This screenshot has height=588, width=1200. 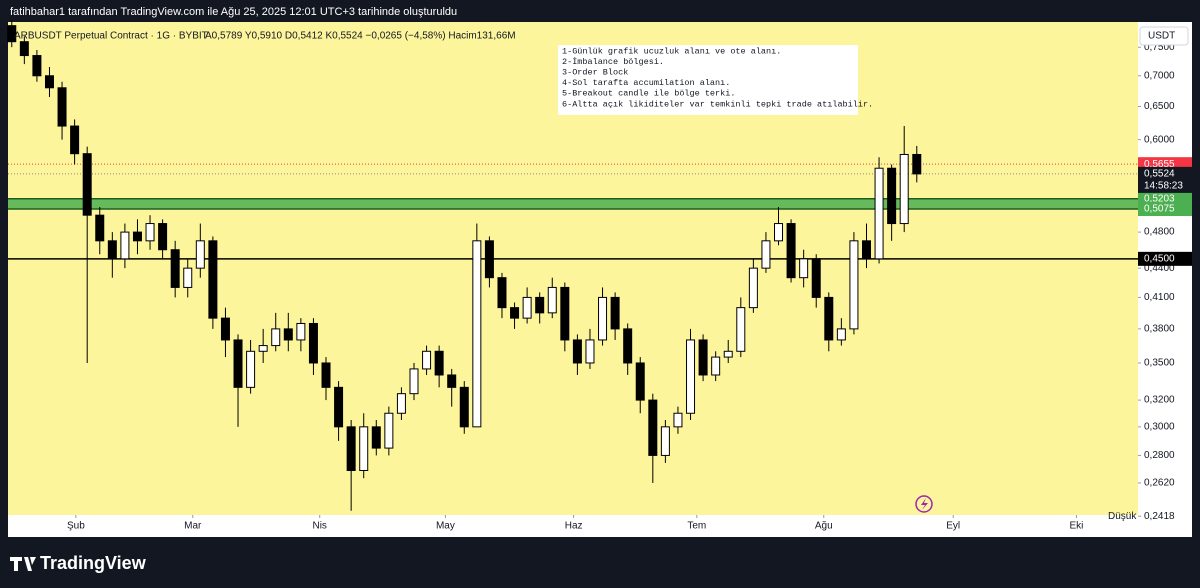 I want to click on y-tick-label: 0,3000, so click(x=1159, y=426).